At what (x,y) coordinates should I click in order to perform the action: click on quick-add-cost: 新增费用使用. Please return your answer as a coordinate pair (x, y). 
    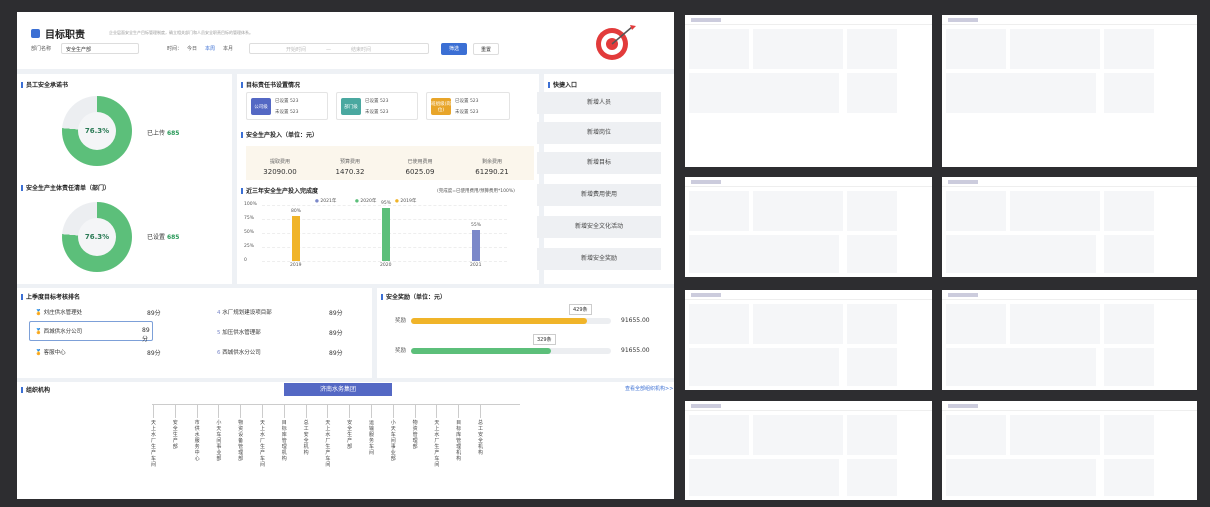
    Looking at the image, I should click on (599, 195).